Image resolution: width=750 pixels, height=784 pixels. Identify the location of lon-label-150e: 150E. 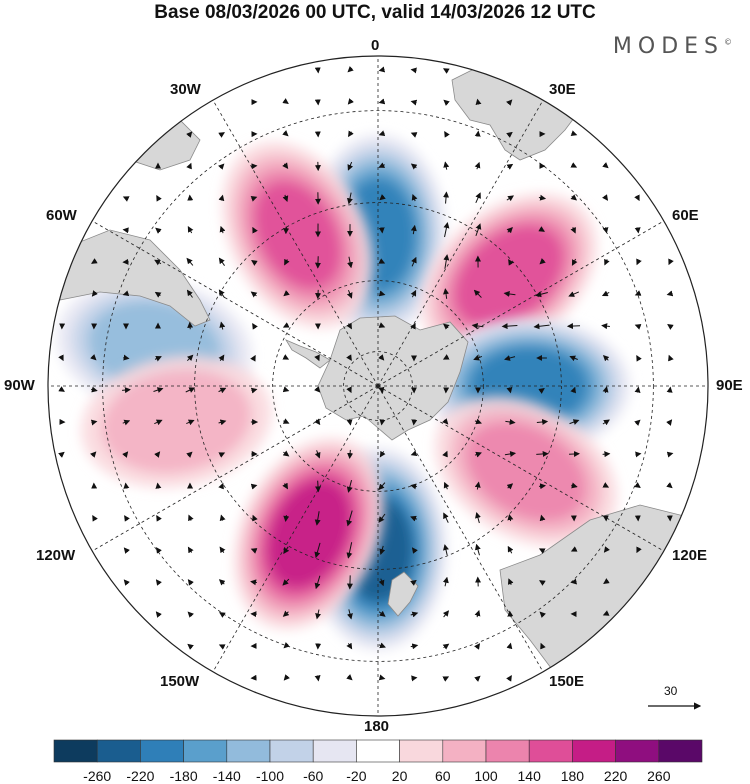
(566, 681).